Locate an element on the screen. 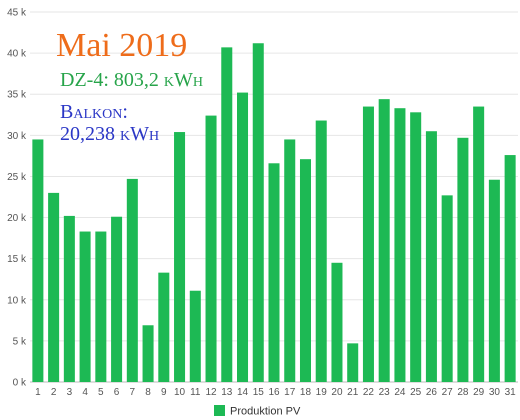 The width and height of the screenshot is (520, 420). x-tick-label: 10 is located at coordinates (180, 392).